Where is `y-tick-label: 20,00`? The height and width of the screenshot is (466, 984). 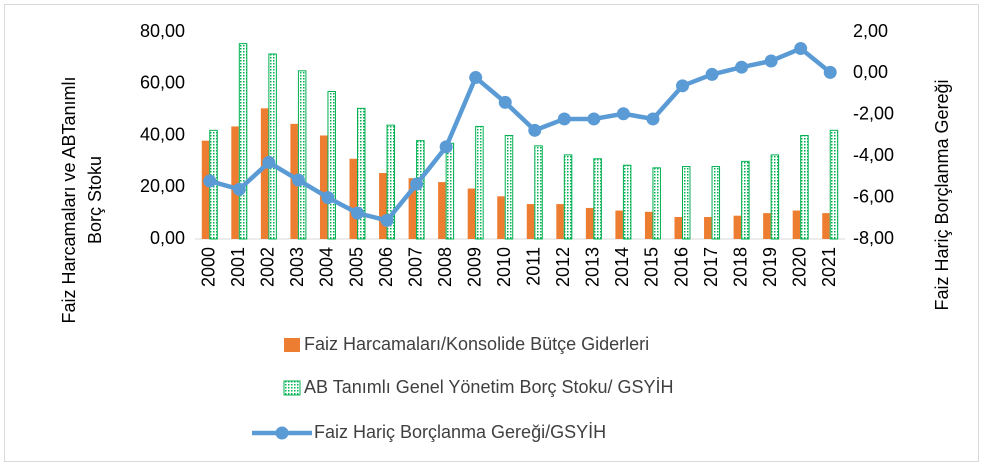
y-tick-label: 20,00 is located at coordinates (162, 186).